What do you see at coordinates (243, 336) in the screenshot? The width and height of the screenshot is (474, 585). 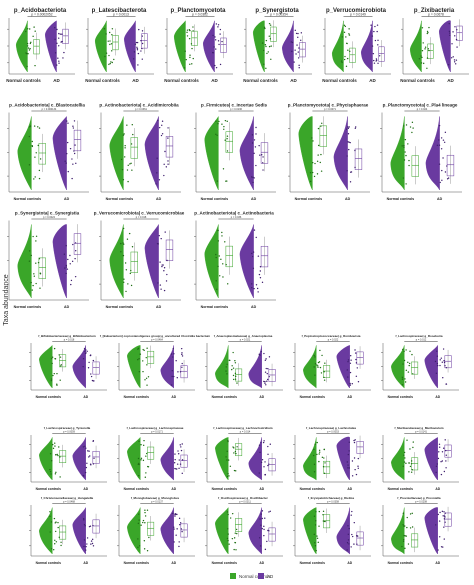 I see `panel-title: f_Anaeroplasmataceae| g_Anaeroplasma` at bounding box center [243, 336].